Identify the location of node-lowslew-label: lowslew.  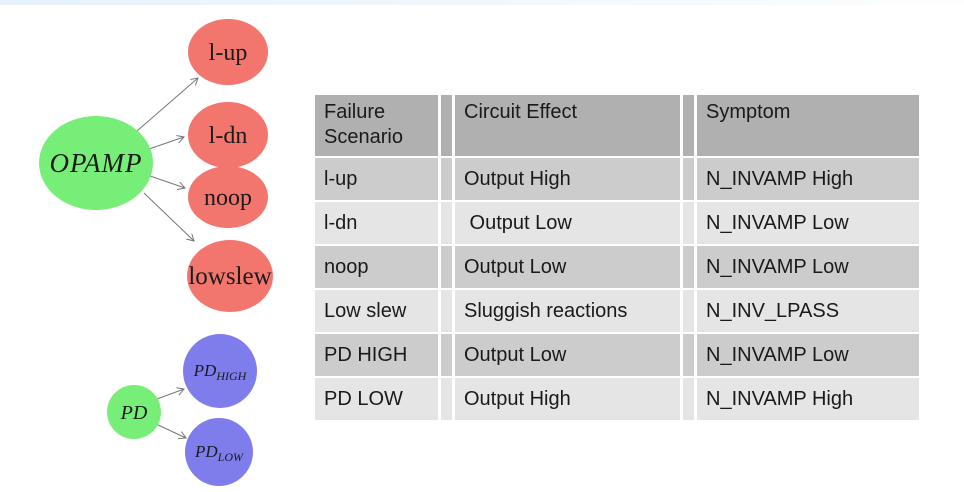
(229, 276).